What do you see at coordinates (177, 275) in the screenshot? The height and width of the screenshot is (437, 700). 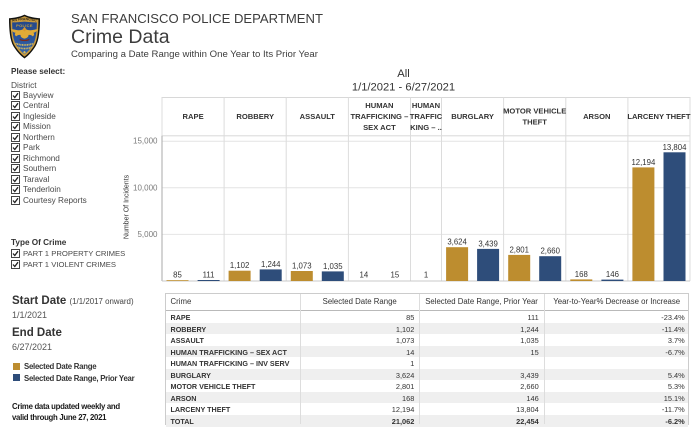 I see `svg-text: 85` at bounding box center [177, 275].